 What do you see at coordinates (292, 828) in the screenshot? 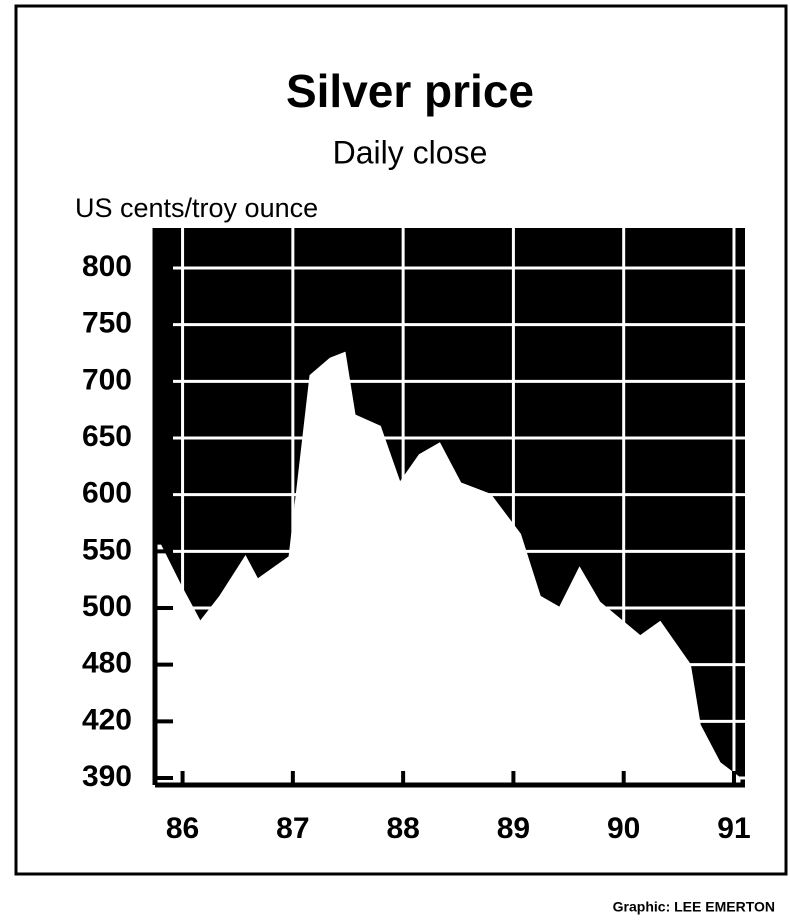
I see `x-tick-label: 87` at bounding box center [292, 828].